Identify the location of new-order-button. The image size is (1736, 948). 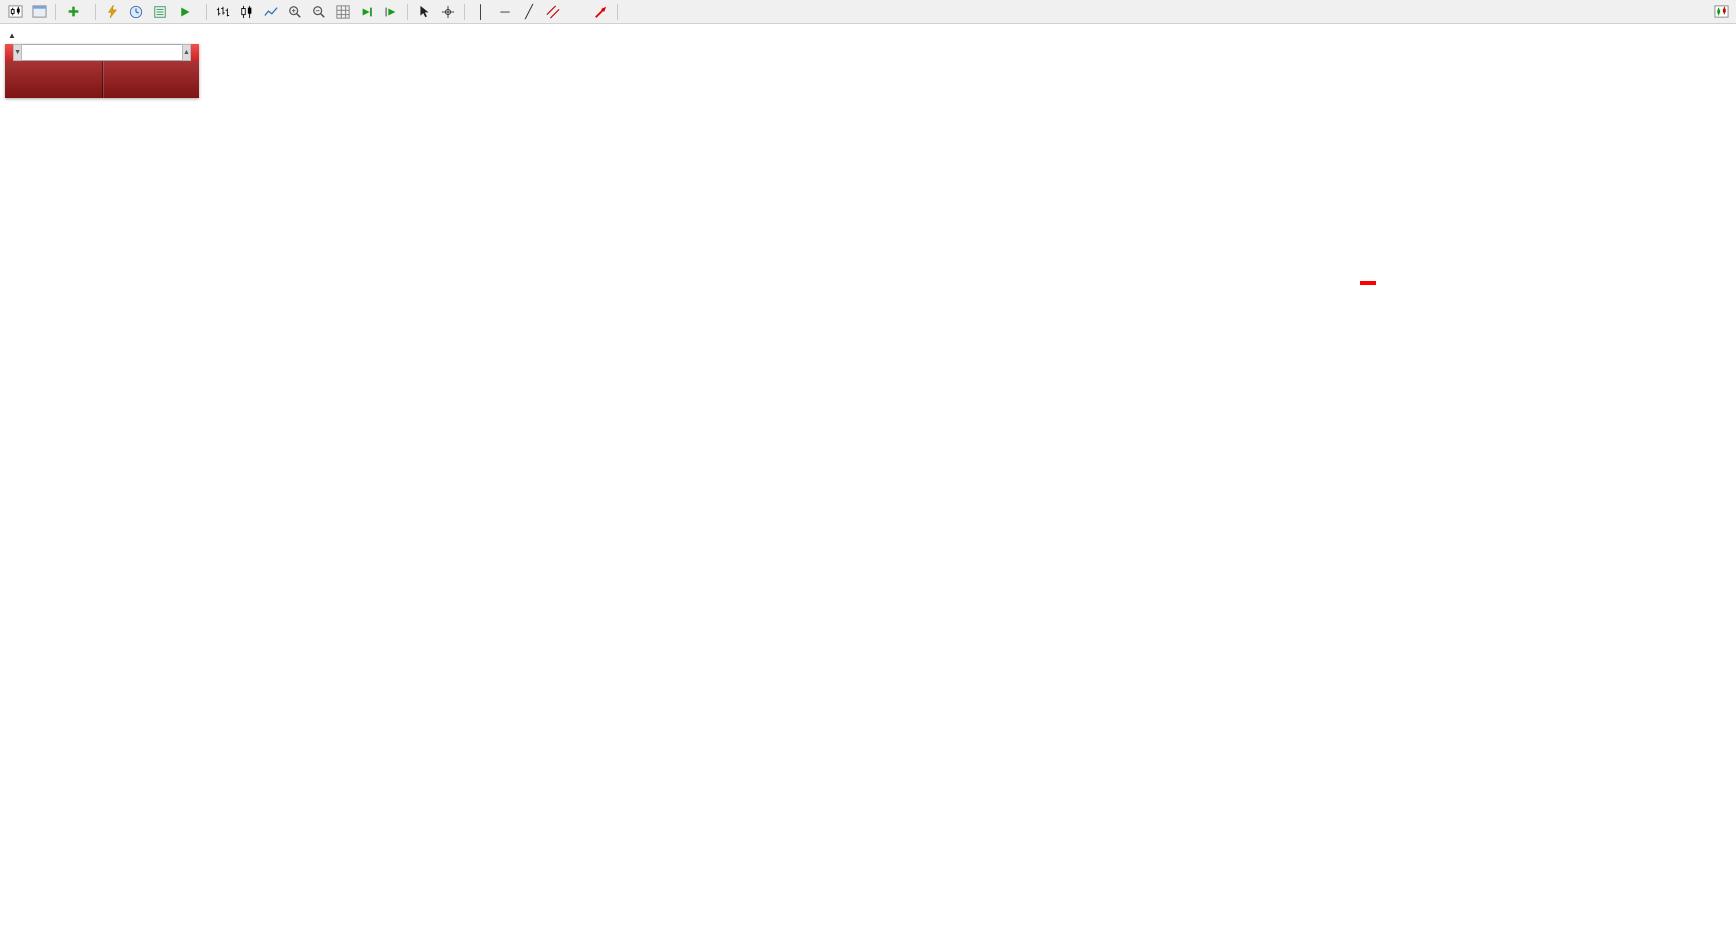
(75, 12).